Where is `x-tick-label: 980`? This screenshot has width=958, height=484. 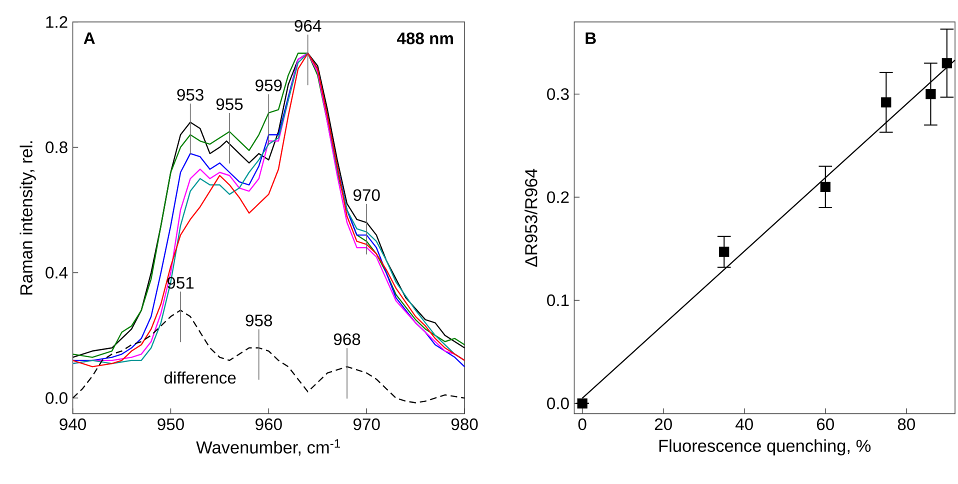 x-tick-label: 980 is located at coordinates (464, 424).